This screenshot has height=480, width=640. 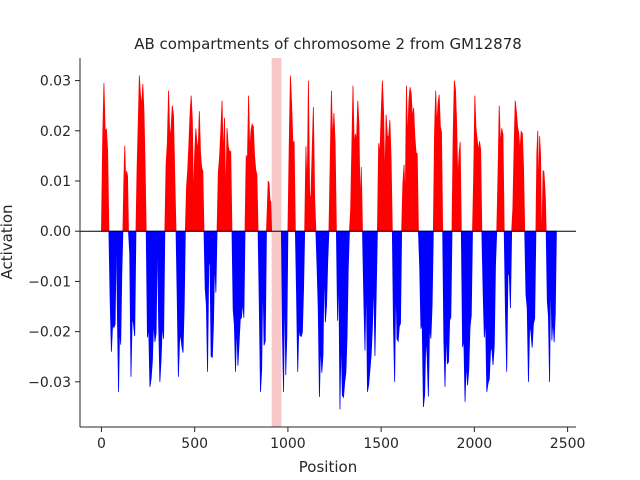 What do you see at coordinates (101, 444) in the screenshot?
I see `x-tick-label: 0` at bounding box center [101, 444].